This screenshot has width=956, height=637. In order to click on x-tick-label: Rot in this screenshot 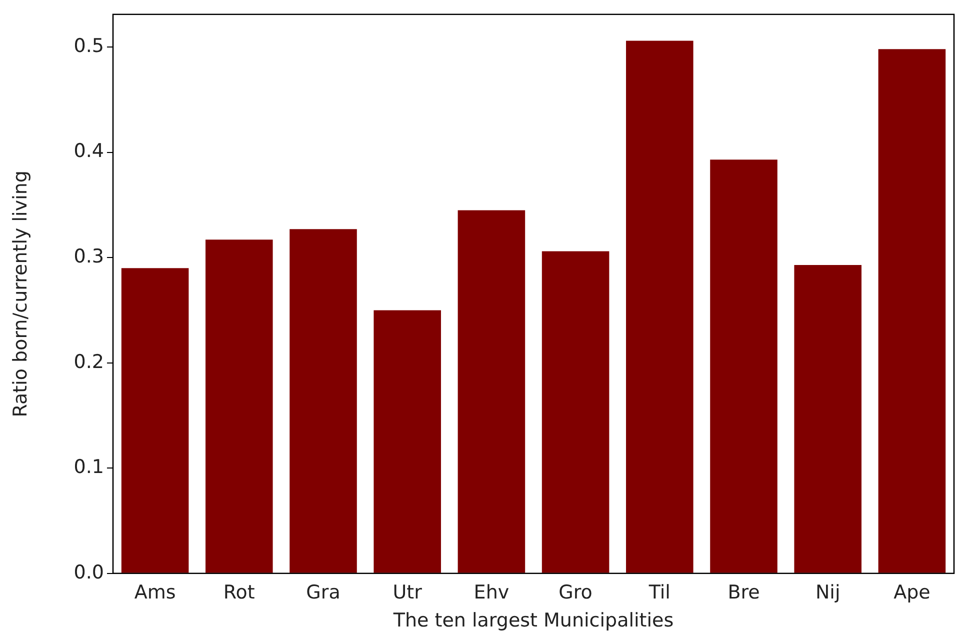, I will do `click(239, 593)`.